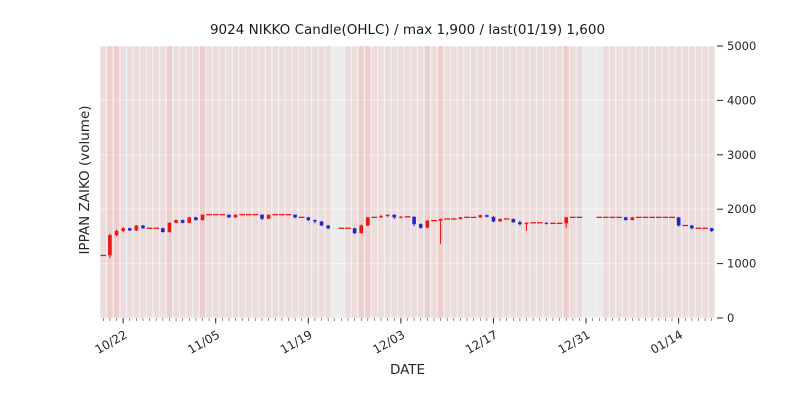  Describe the element at coordinates (481, 341) in the screenshot. I see `x-tick-label: 12/17` at that location.